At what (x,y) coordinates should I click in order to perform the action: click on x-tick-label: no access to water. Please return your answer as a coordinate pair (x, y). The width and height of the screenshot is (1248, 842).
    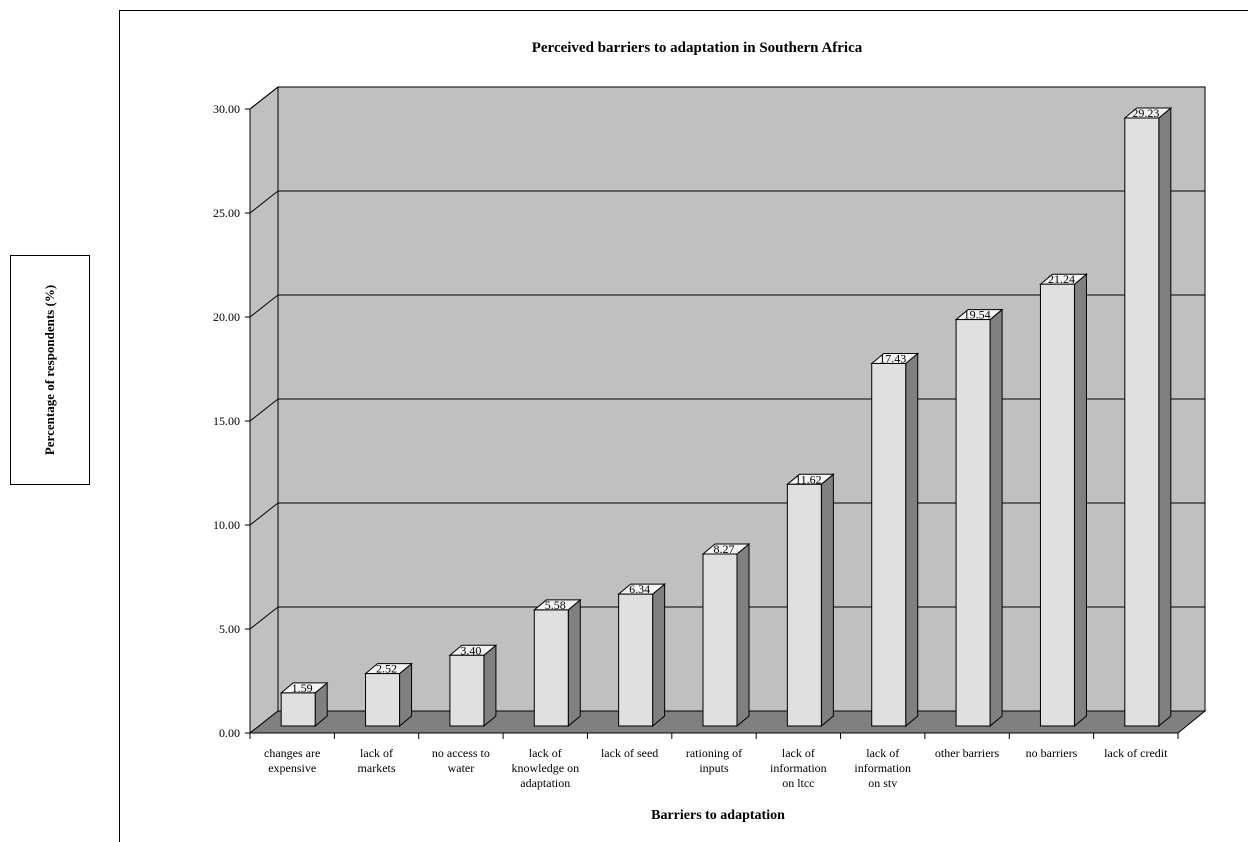
    Looking at the image, I should click on (461, 760).